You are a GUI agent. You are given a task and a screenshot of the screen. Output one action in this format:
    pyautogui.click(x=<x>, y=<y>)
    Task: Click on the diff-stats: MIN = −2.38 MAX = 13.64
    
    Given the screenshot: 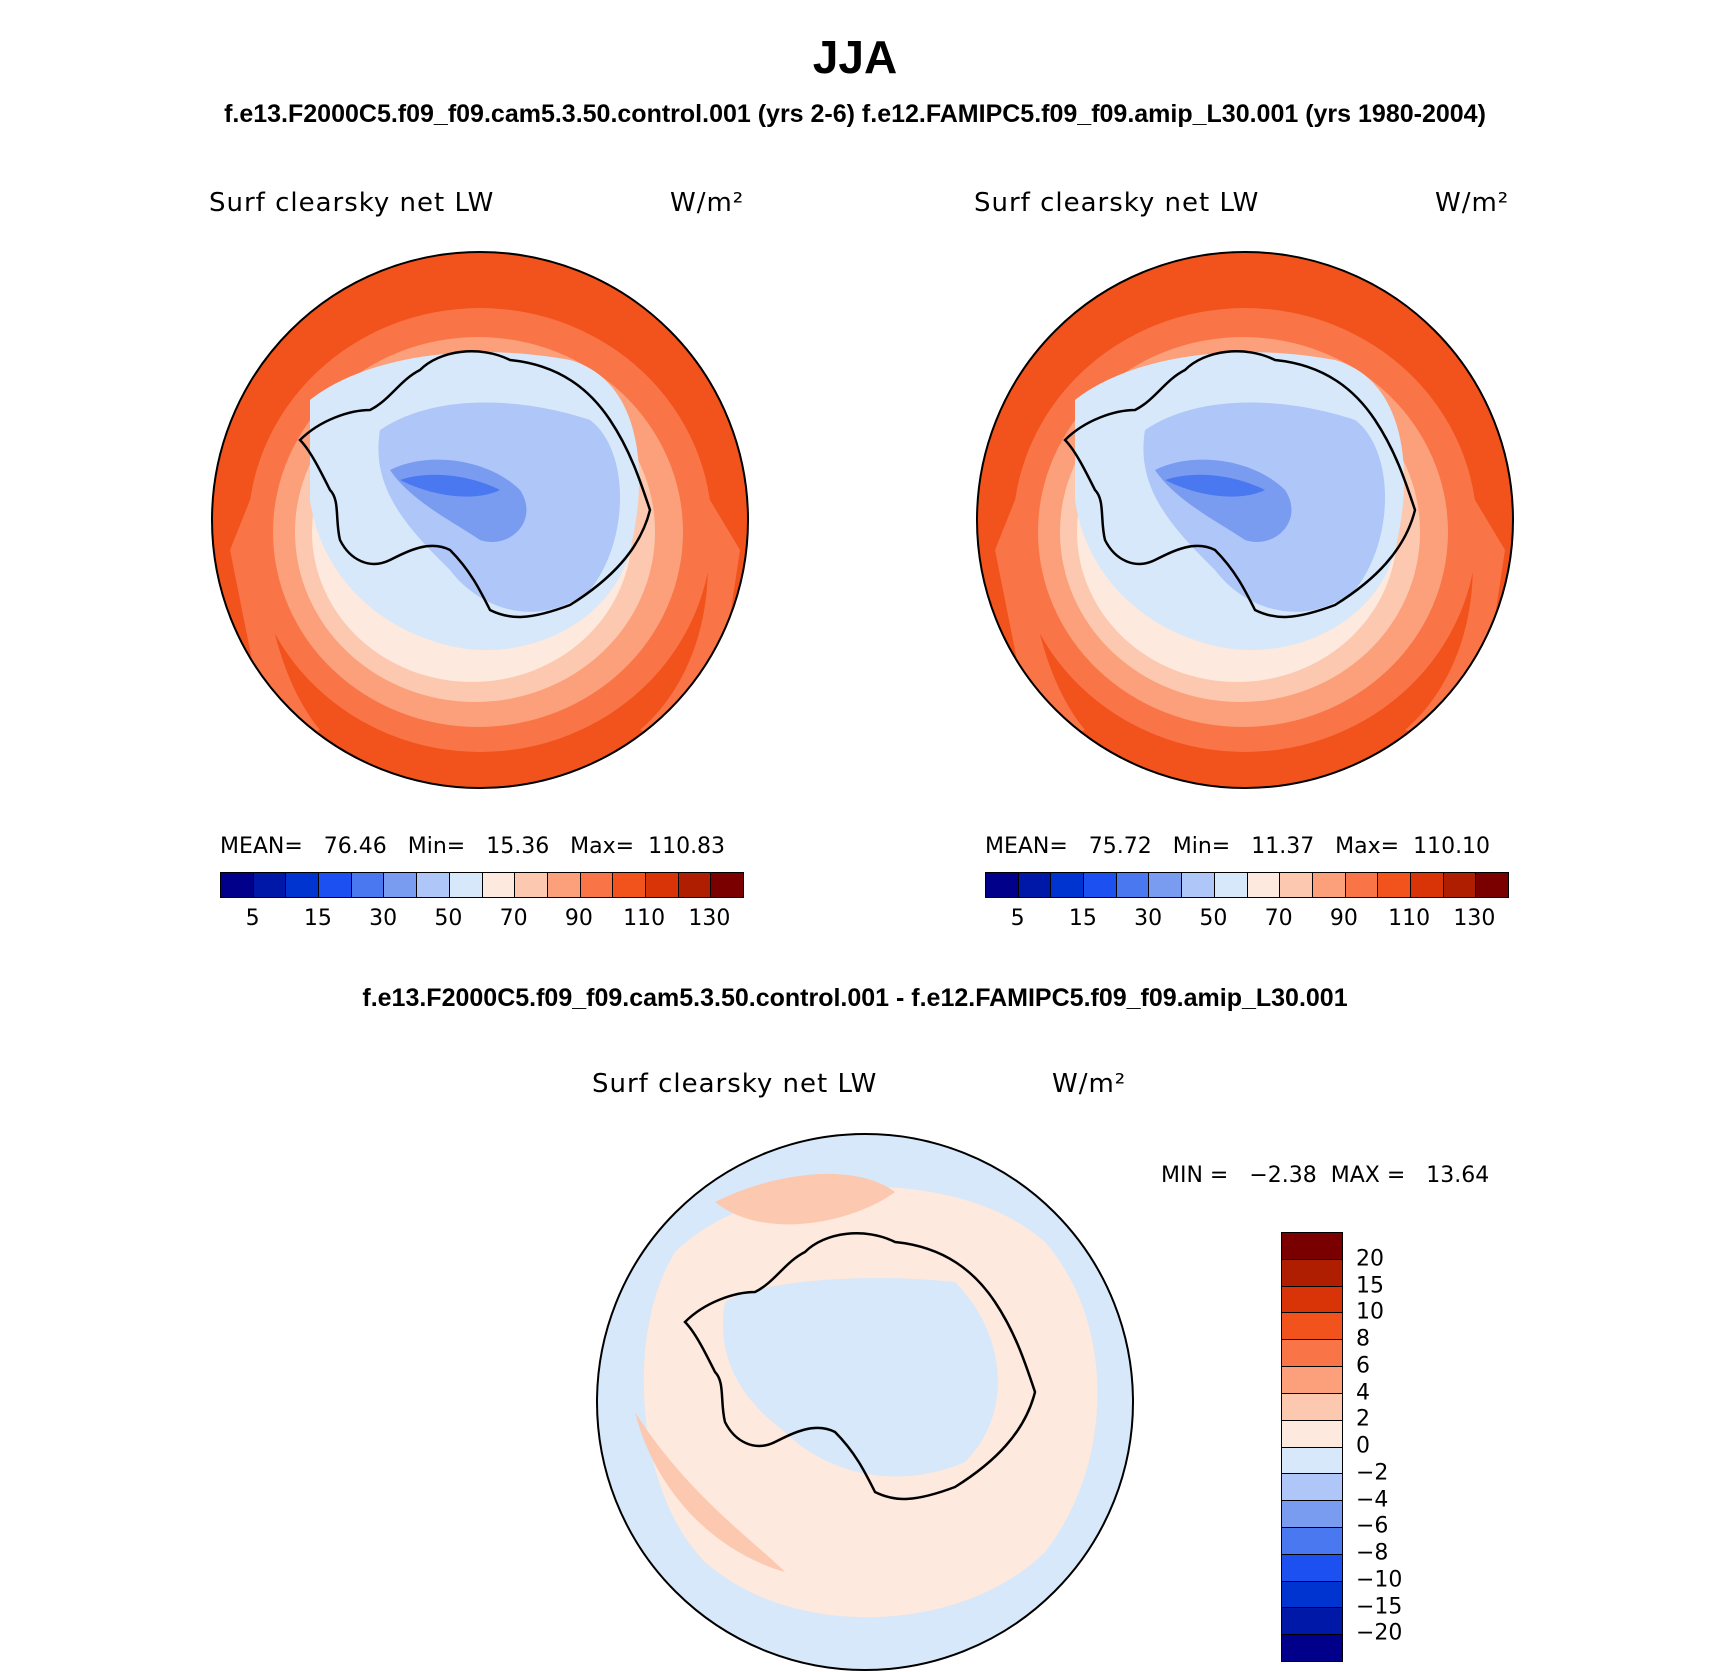 What is the action you would take?
    pyautogui.click(x=1325, y=1175)
    